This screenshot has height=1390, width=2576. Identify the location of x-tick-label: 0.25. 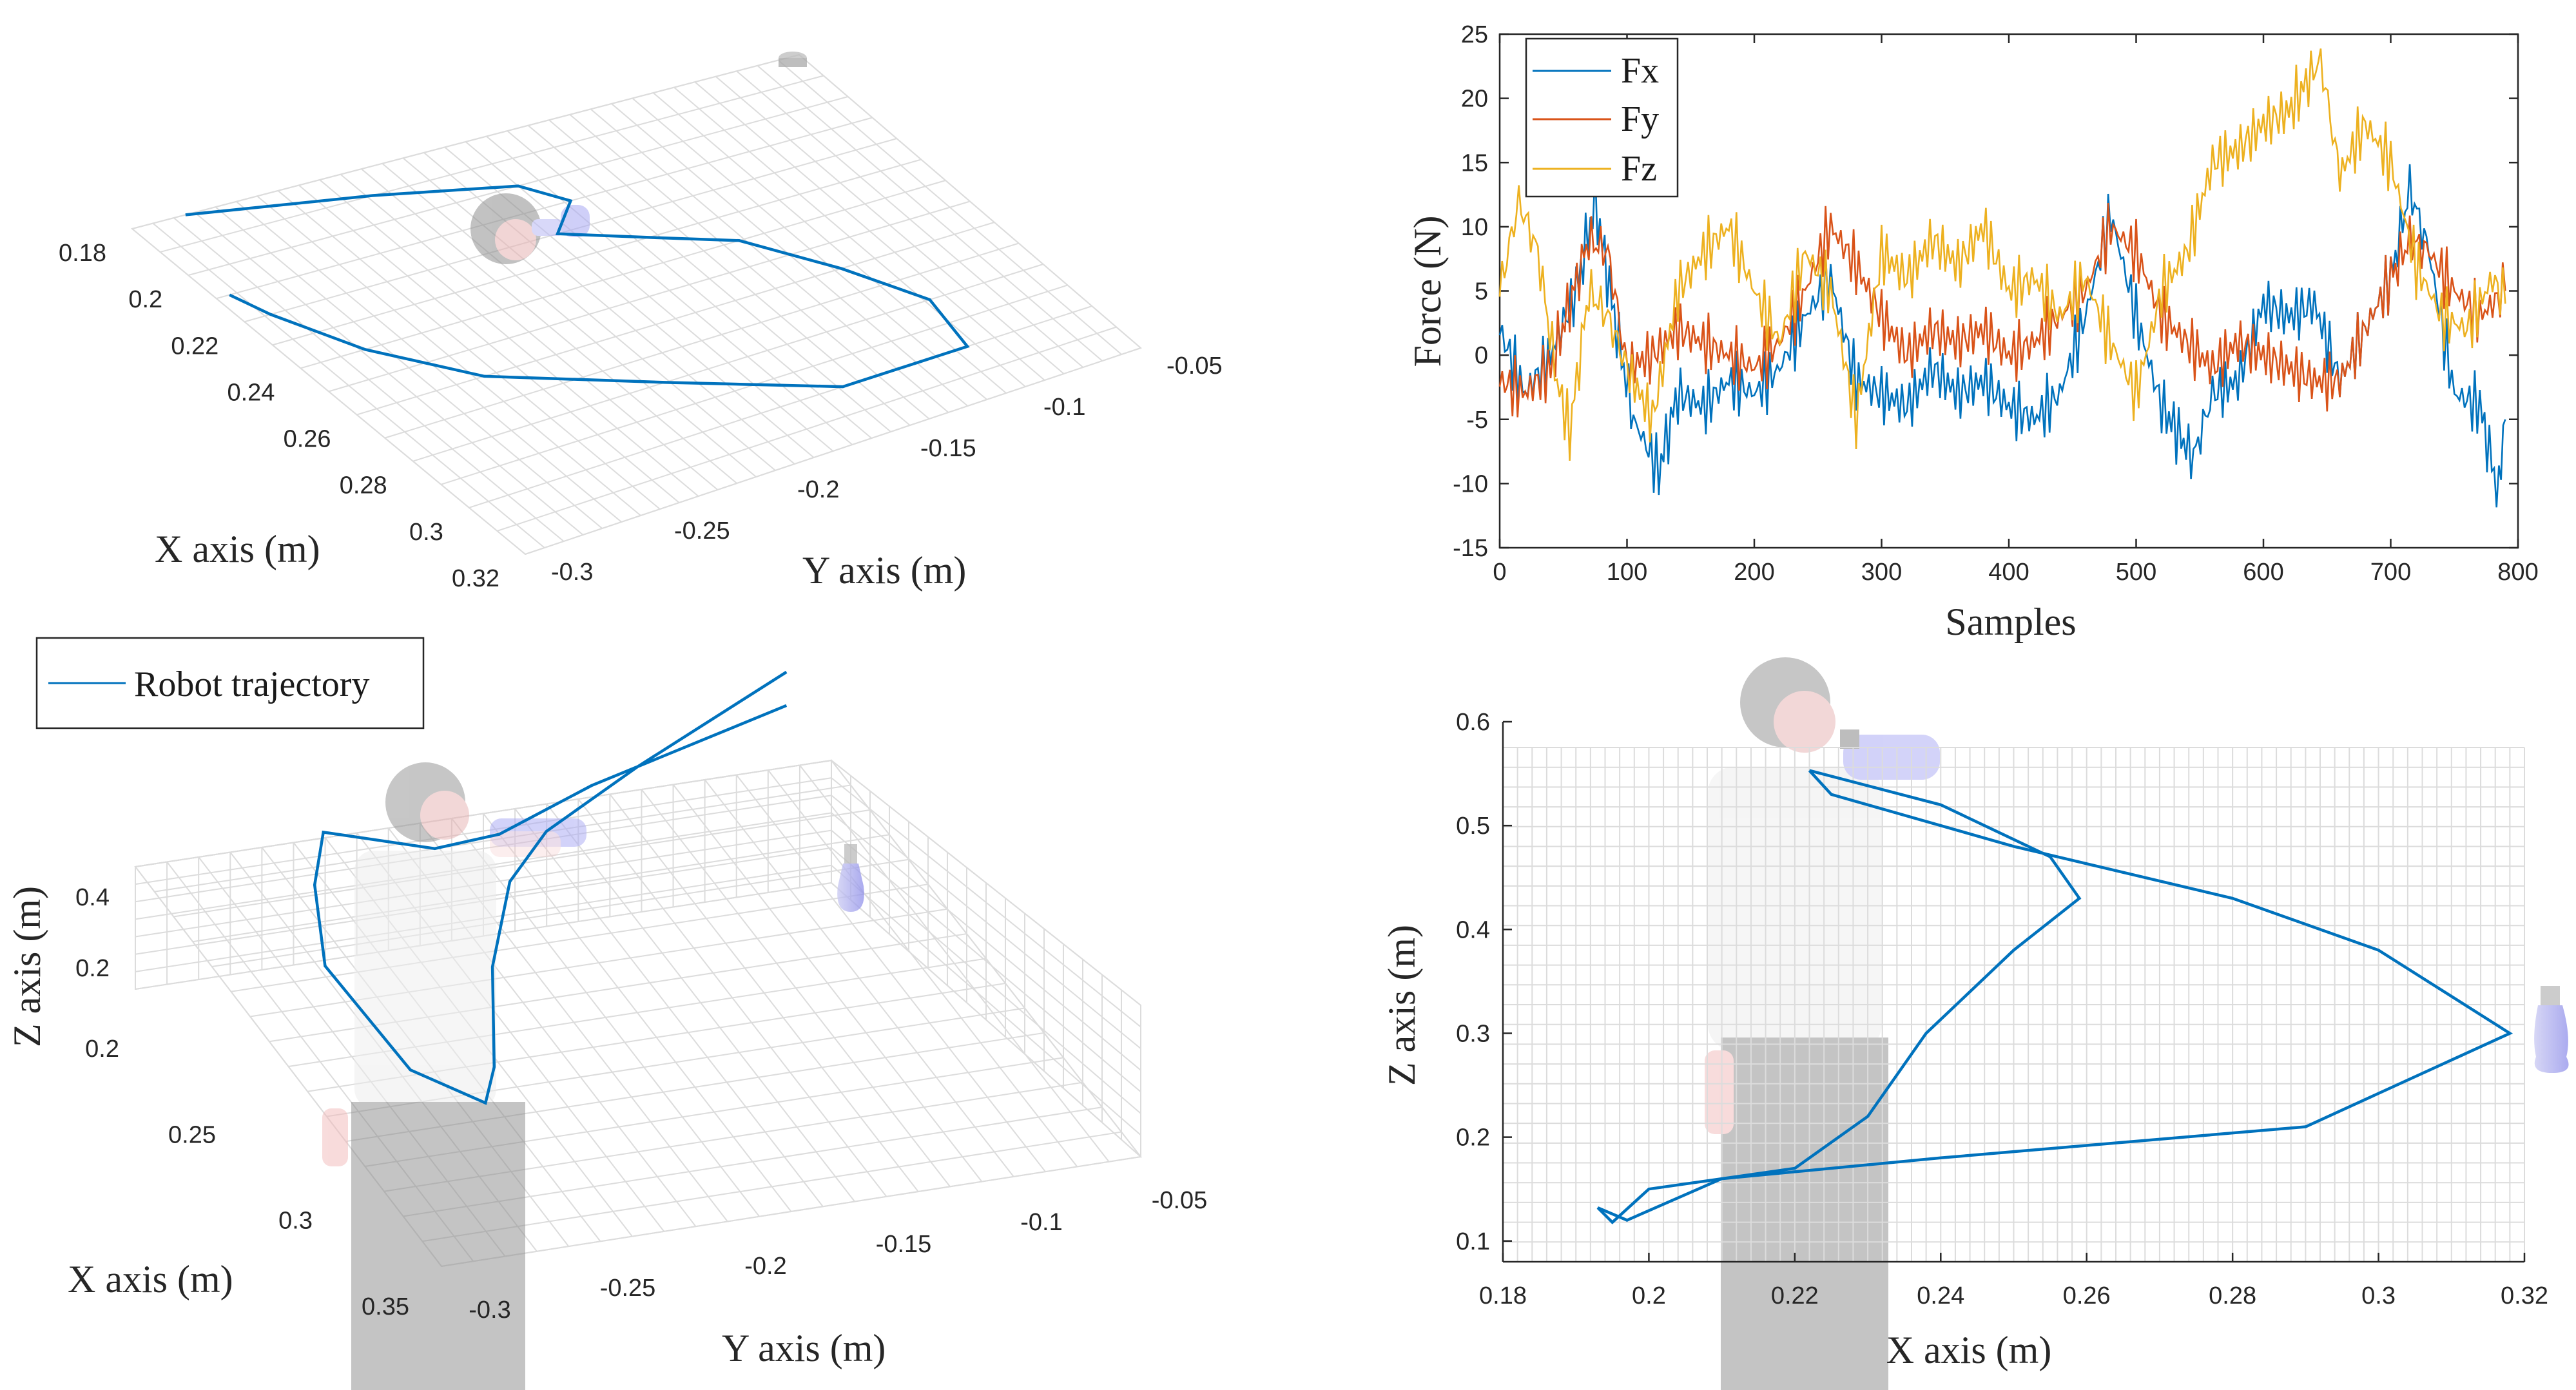
(192, 1134).